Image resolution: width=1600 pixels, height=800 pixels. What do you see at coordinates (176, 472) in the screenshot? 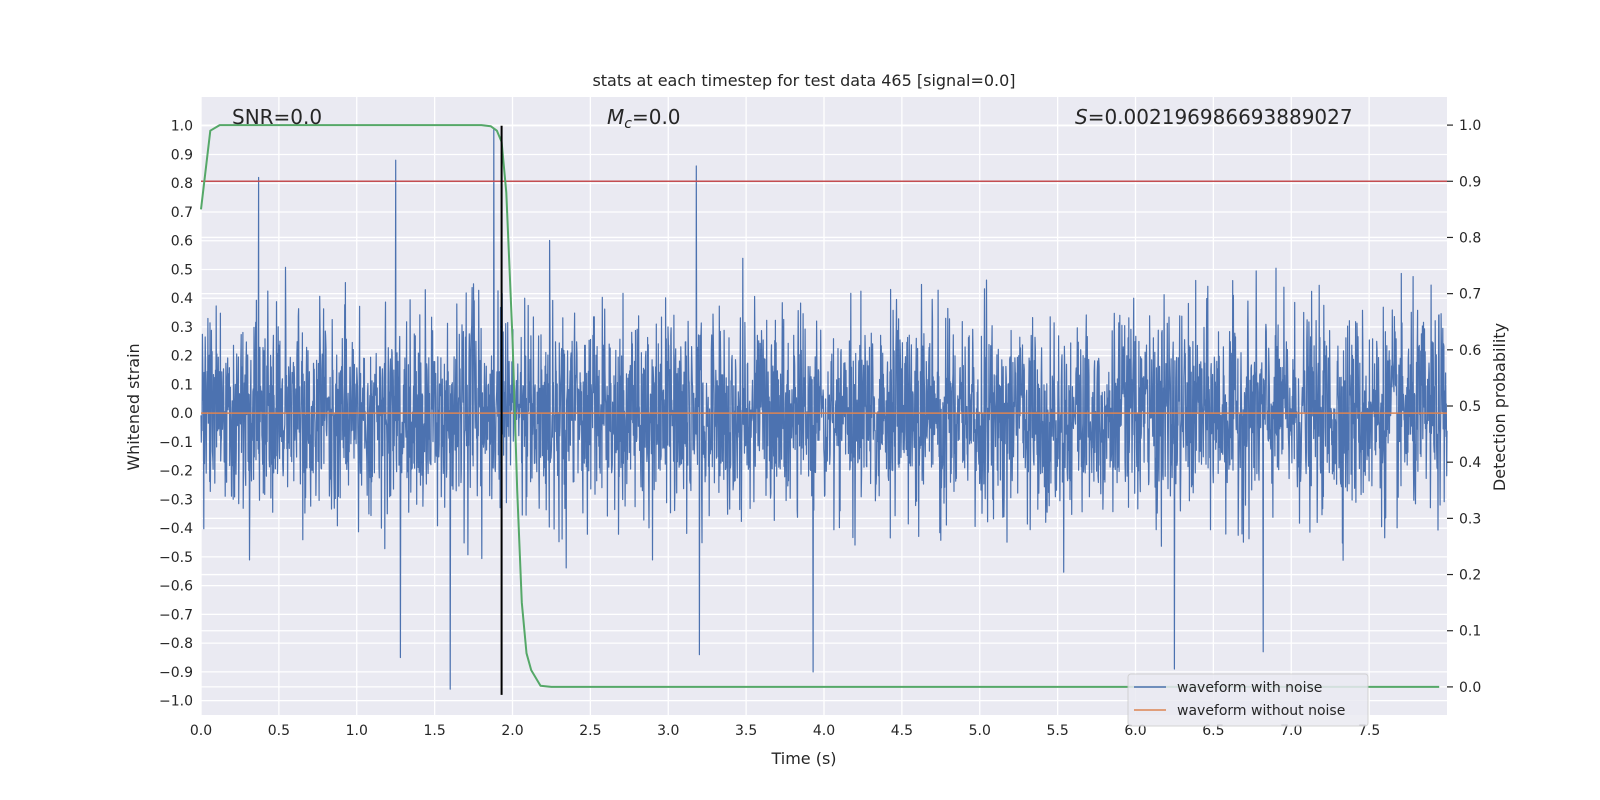
I see `left-y-tick-label: −0.2` at bounding box center [176, 472].